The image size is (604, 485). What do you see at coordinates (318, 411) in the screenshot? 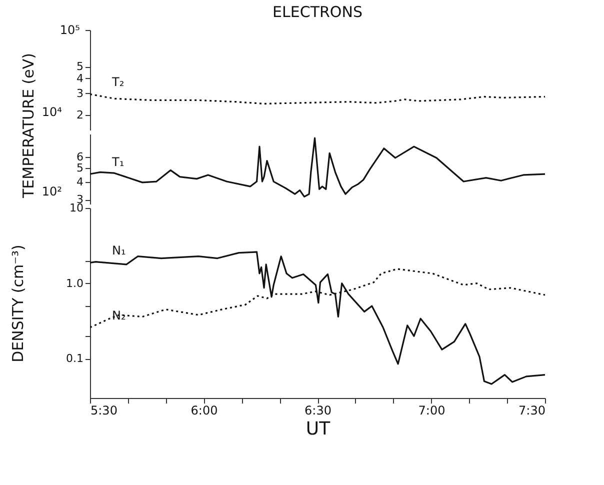
I see `x-tick-label: 6:30` at bounding box center [318, 411].